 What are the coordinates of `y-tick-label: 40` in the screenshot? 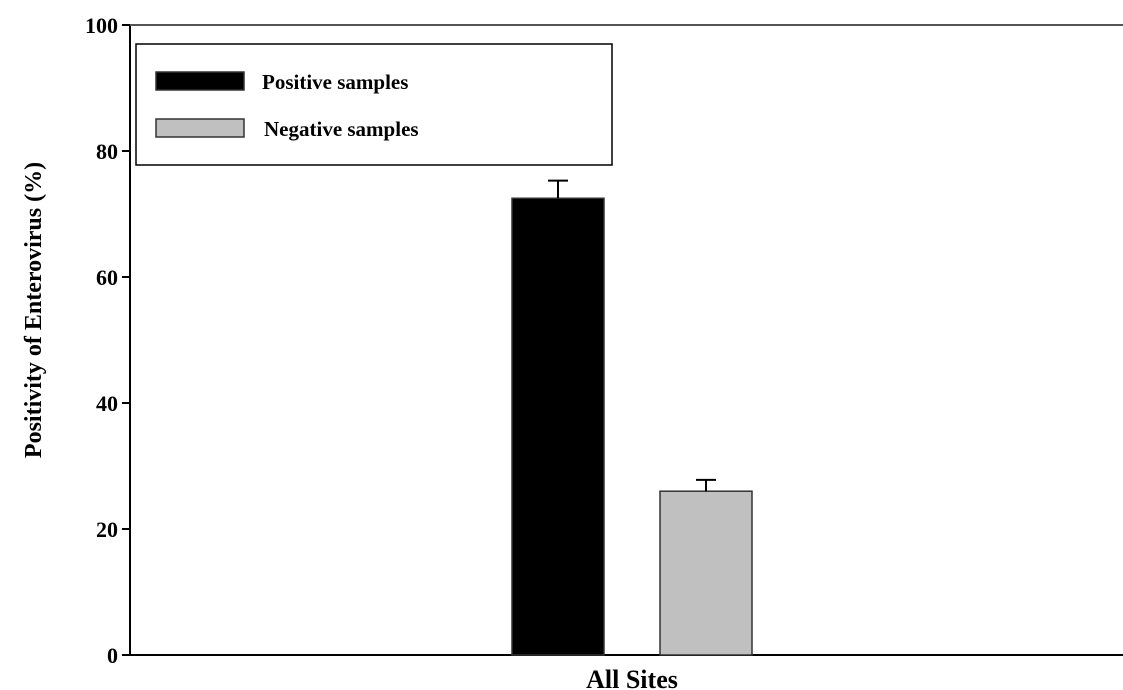 It's located at (107, 403).